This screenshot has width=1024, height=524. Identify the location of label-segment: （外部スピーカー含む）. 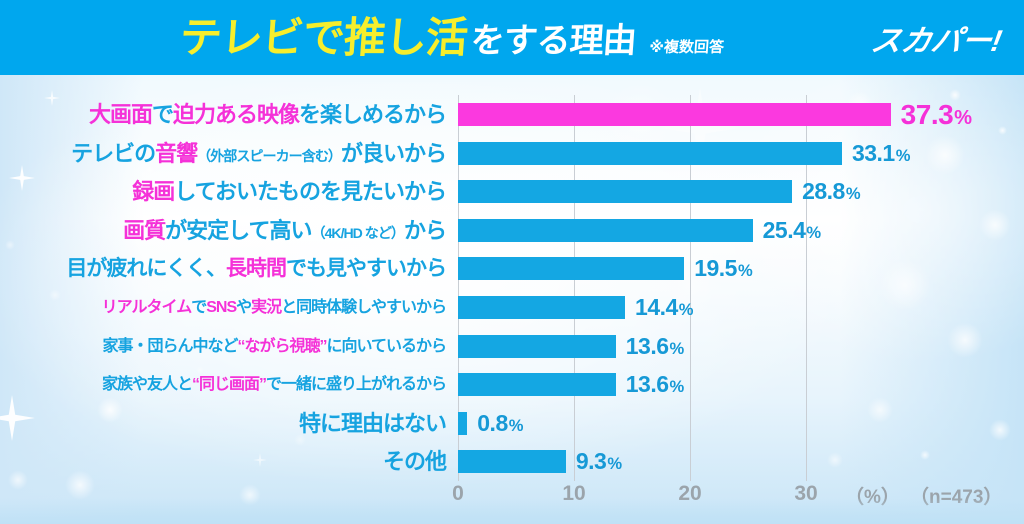
(269, 155).